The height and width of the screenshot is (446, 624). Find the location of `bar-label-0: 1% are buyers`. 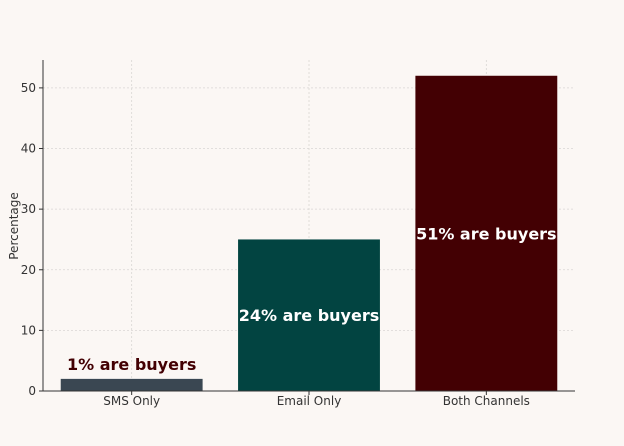

bar-label-0: 1% are buyers is located at coordinates (131, 364).